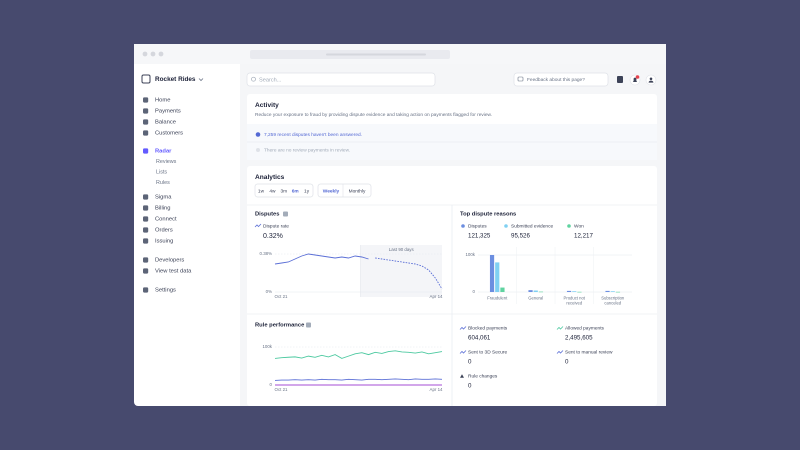  I want to click on search-box, so click(341, 79).